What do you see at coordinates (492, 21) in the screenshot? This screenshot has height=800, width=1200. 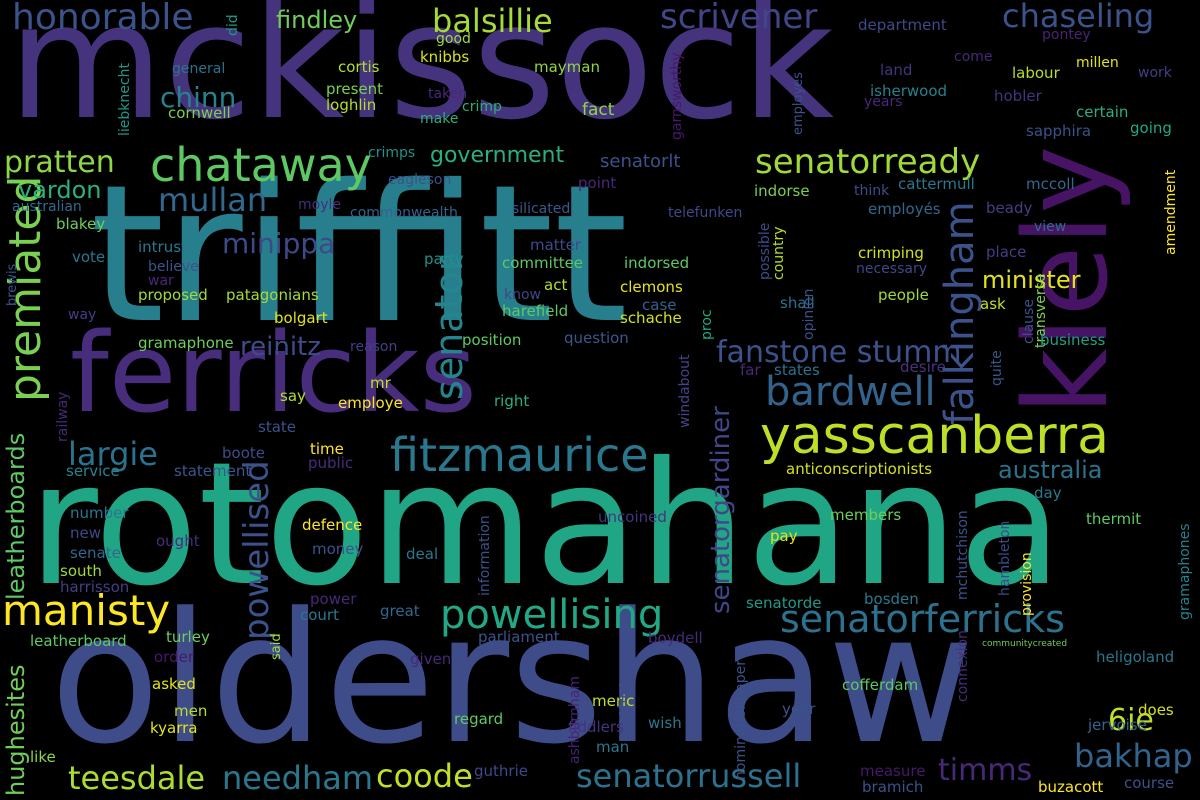 I see `word-balsillie: balsillie` at bounding box center [492, 21].